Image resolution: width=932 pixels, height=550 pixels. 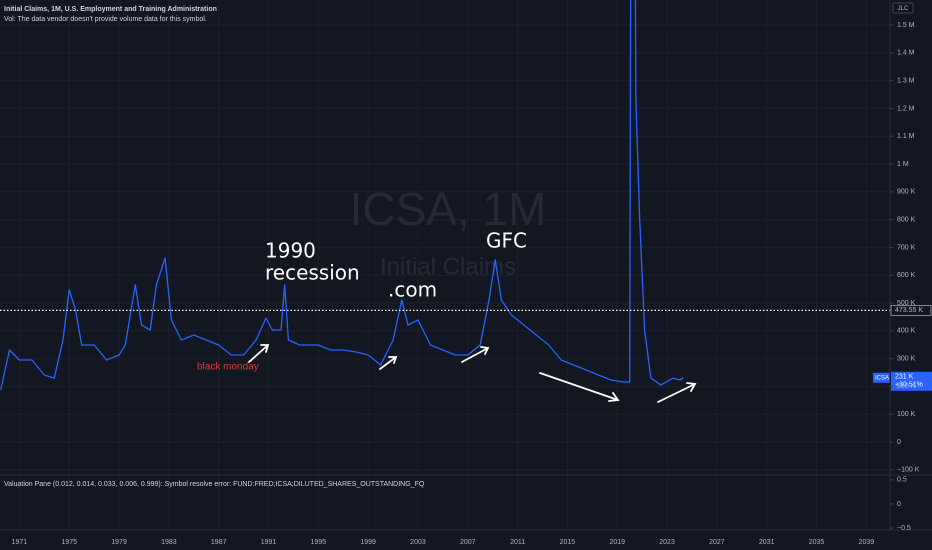 What do you see at coordinates (906, 80) in the screenshot?
I see `y-tick-label: 1.3 M` at bounding box center [906, 80].